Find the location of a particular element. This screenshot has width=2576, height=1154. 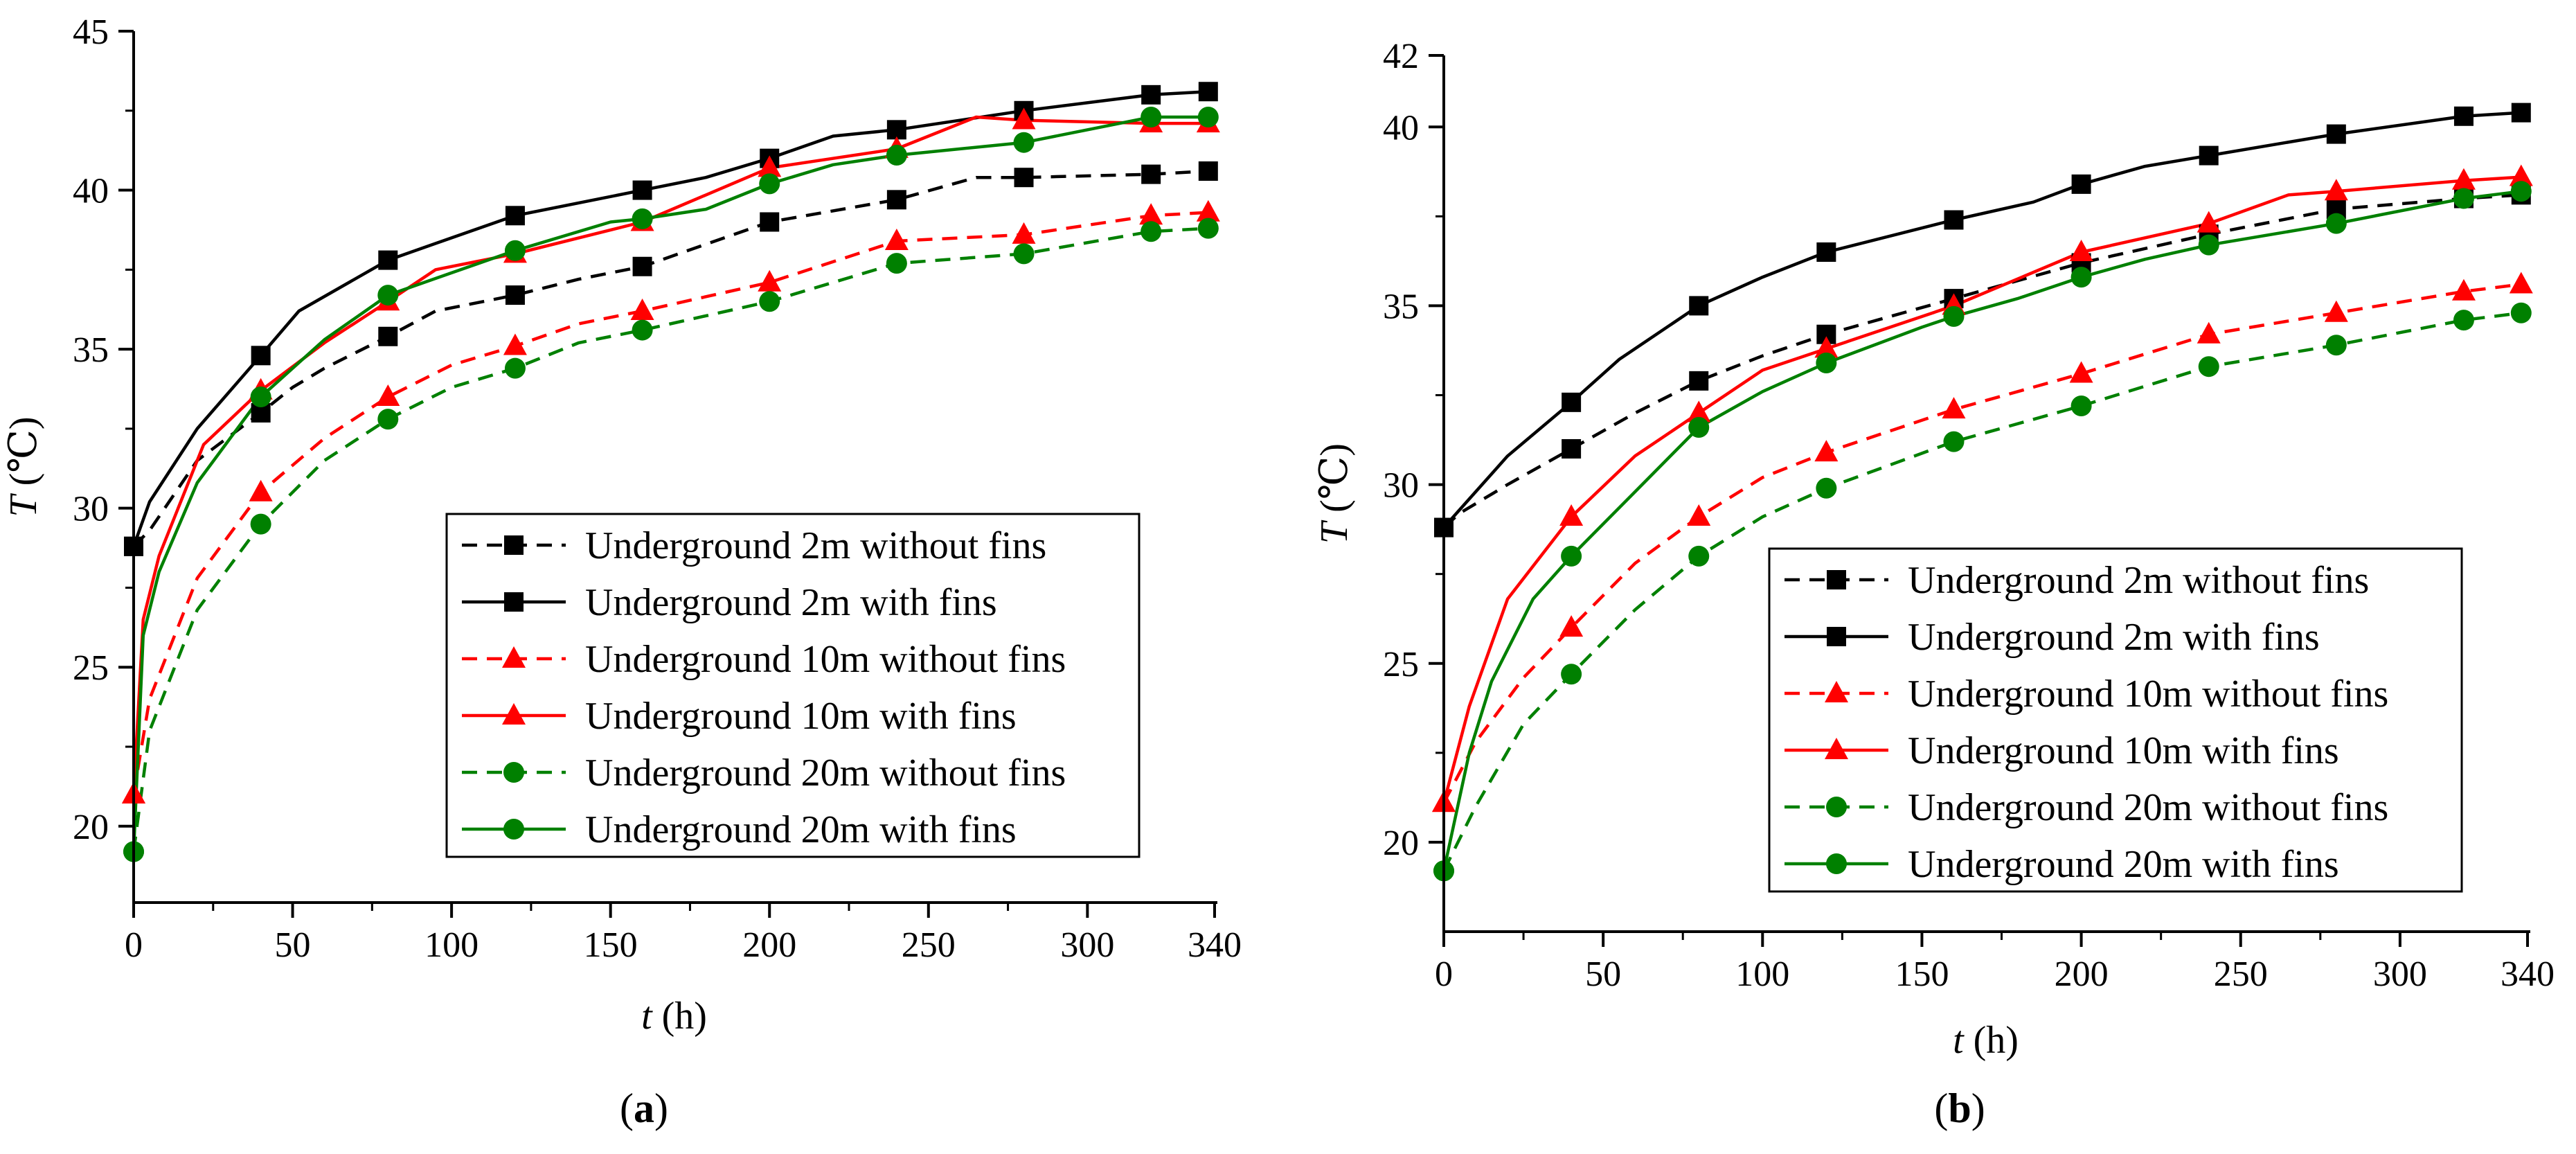

legend-item-label: Underground 20m without fins is located at coordinates (825, 773).